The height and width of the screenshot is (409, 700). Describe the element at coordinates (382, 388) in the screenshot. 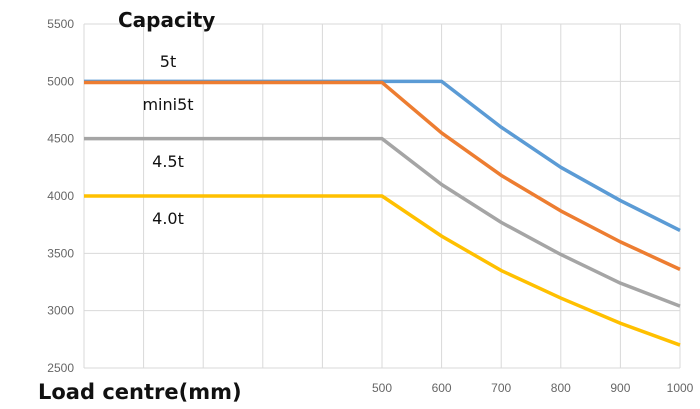

I see `x-tick-label: 500` at that location.